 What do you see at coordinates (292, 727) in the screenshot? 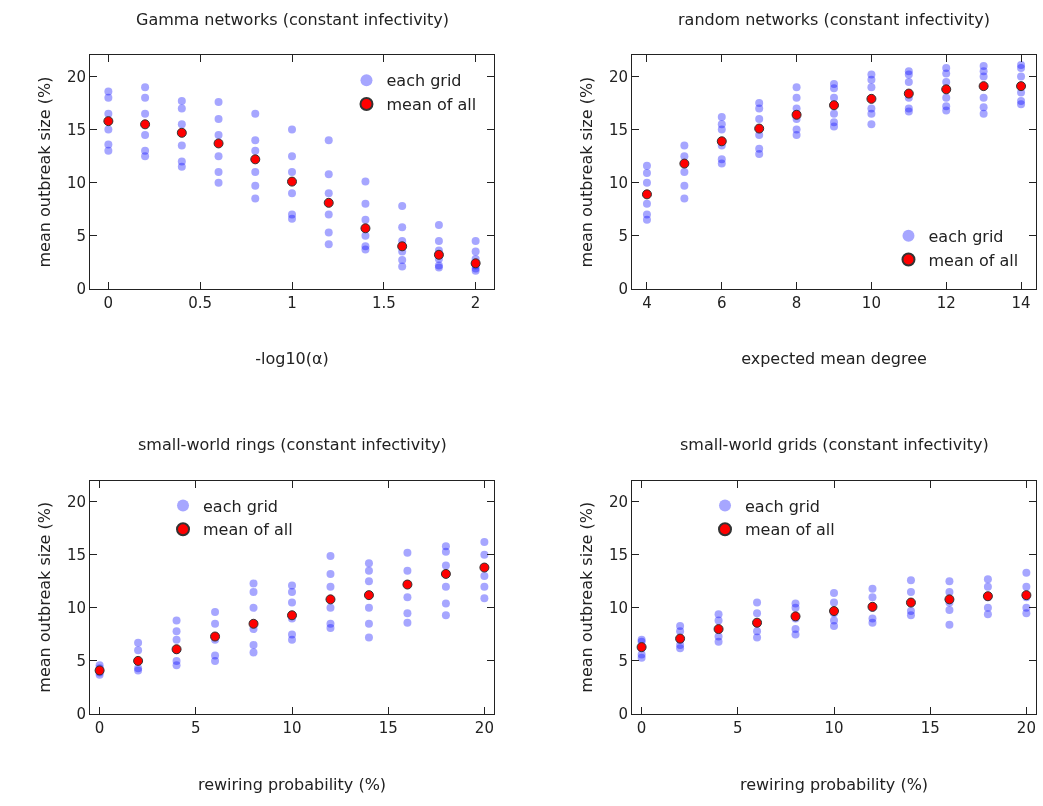
I see `x-tick-label: 10` at bounding box center [292, 727].